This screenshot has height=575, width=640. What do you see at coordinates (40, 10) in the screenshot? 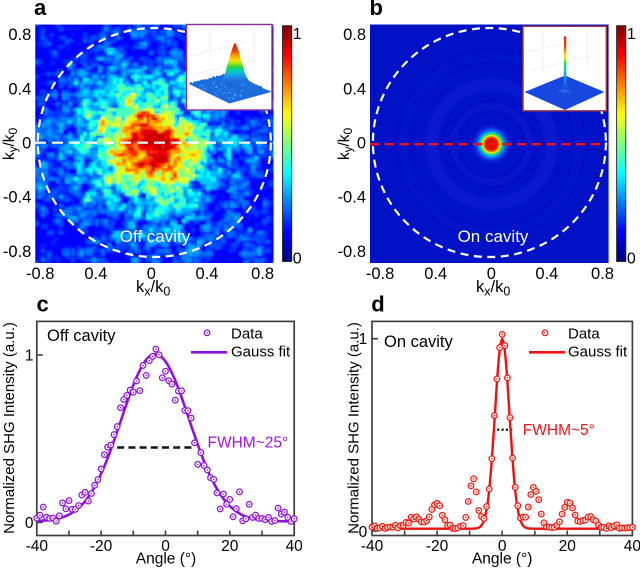
I see `svg-text: a` at bounding box center [40, 10].